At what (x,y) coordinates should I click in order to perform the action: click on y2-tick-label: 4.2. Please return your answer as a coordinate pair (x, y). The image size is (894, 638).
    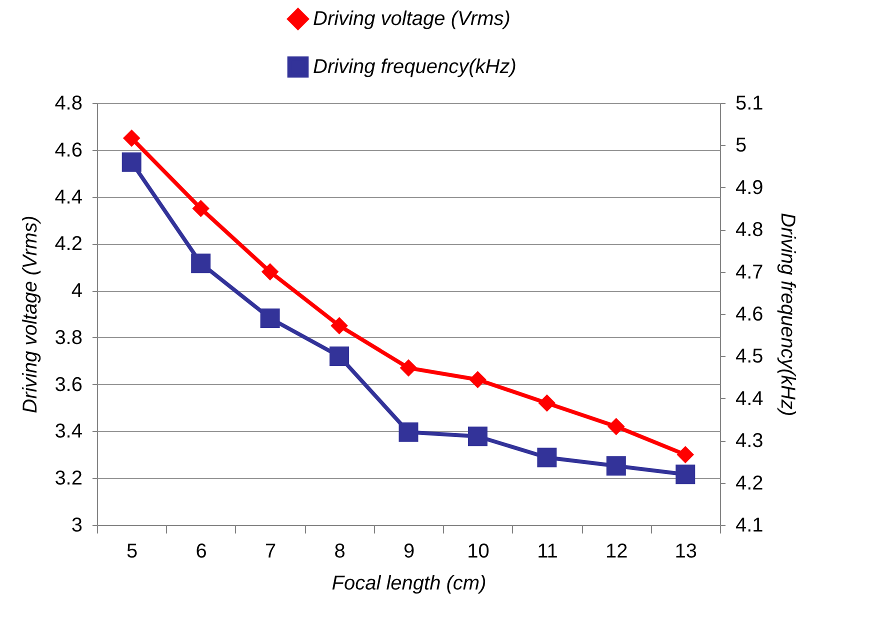
    Looking at the image, I should click on (750, 483).